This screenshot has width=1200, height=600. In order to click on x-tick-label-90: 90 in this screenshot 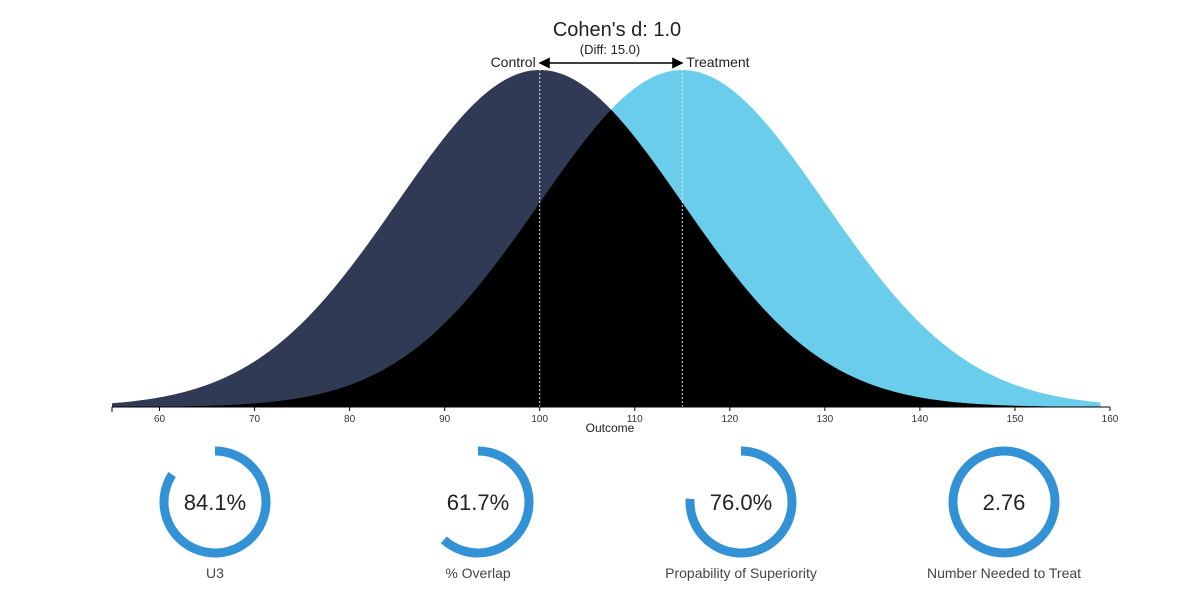, I will do `click(445, 419)`.